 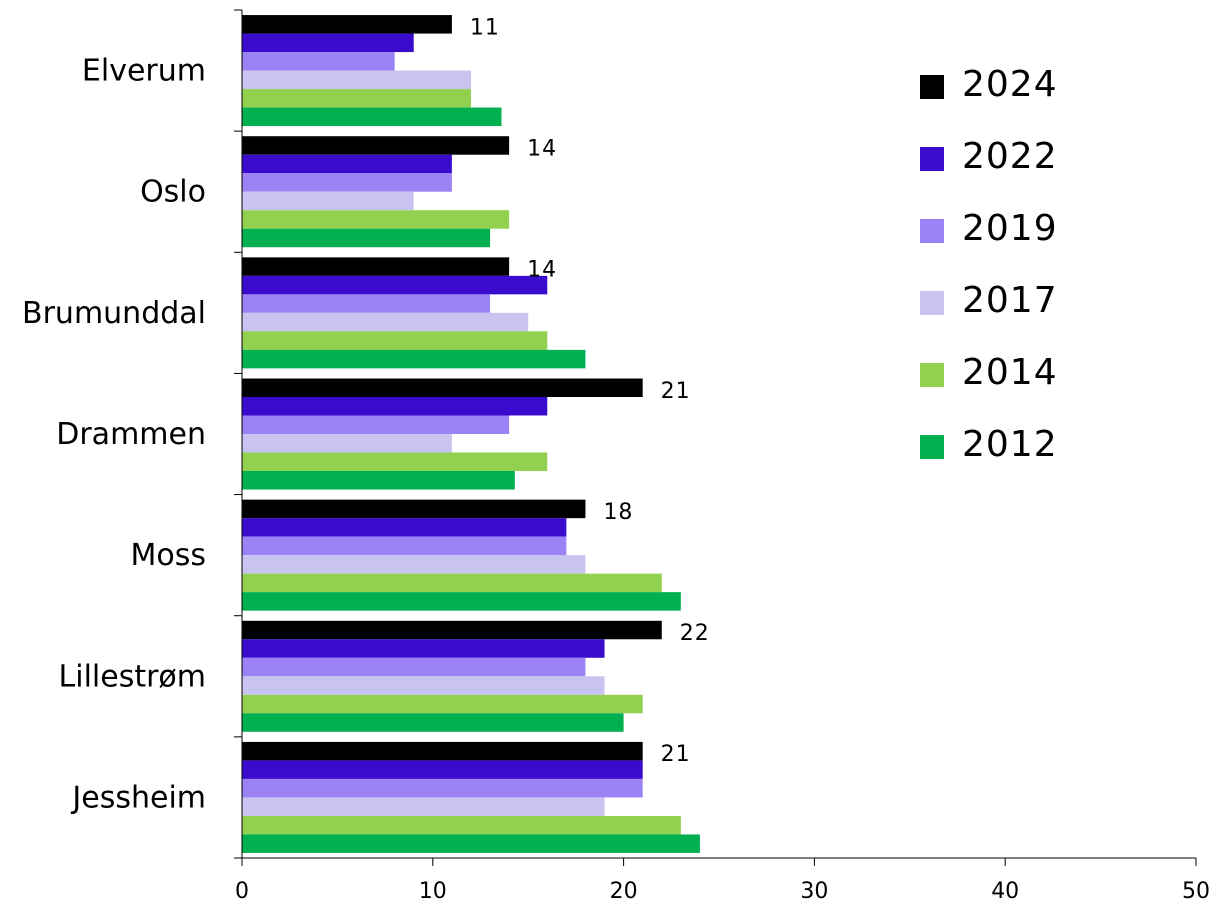 What do you see at coordinates (624, 891) in the screenshot?
I see `x-tick-label: 20` at bounding box center [624, 891].